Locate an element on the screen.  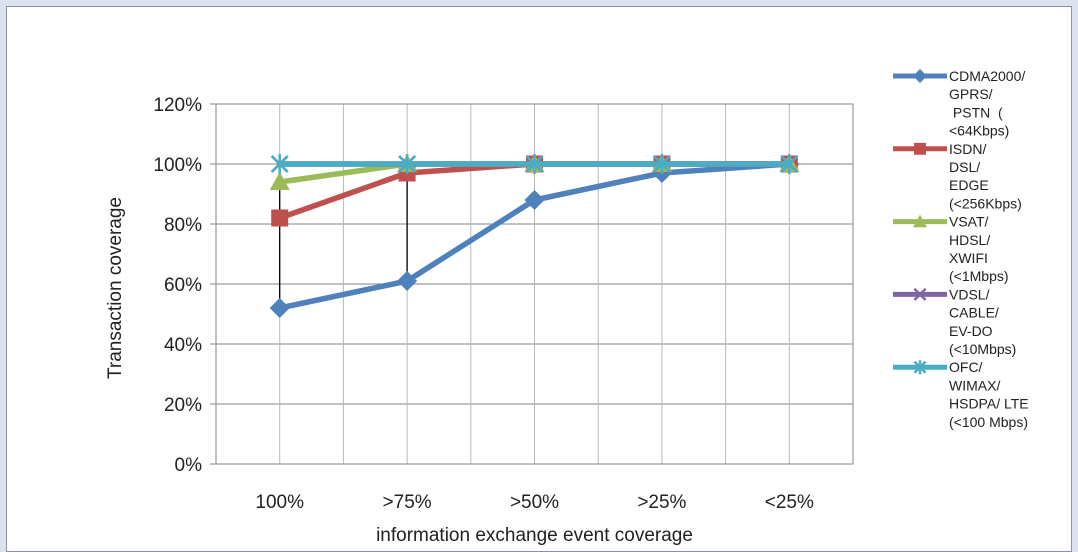
legend-label: (<1Mbps) is located at coordinates (979, 276).